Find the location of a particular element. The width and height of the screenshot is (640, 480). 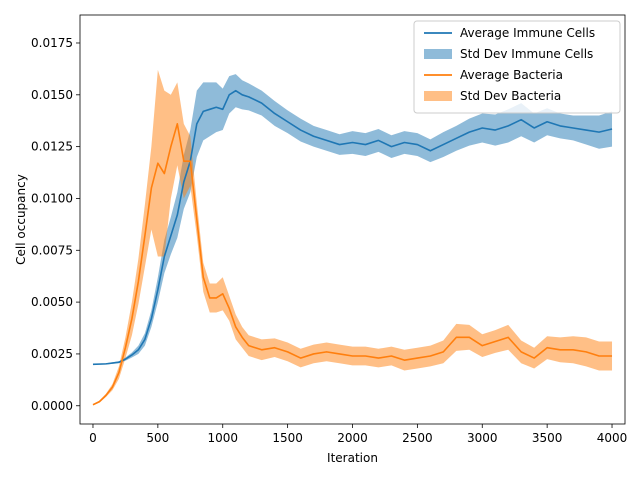

legend-label-average-bacteria: Average Bacteria is located at coordinates (511, 75).